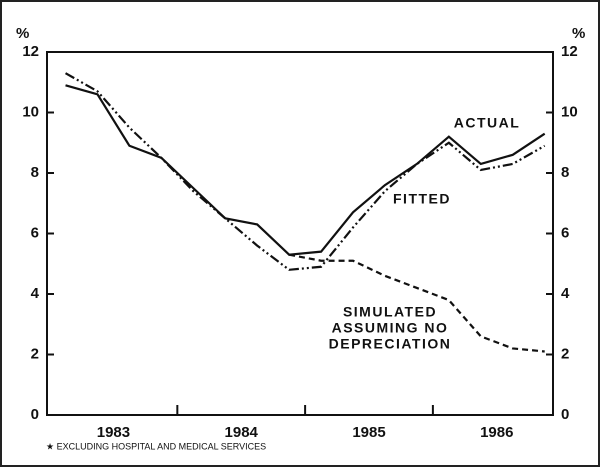 This screenshot has width=600, height=467. What do you see at coordinates (22, 33) in the screenshot?
I see `y-unit: %` at bounding box center [22, 33].